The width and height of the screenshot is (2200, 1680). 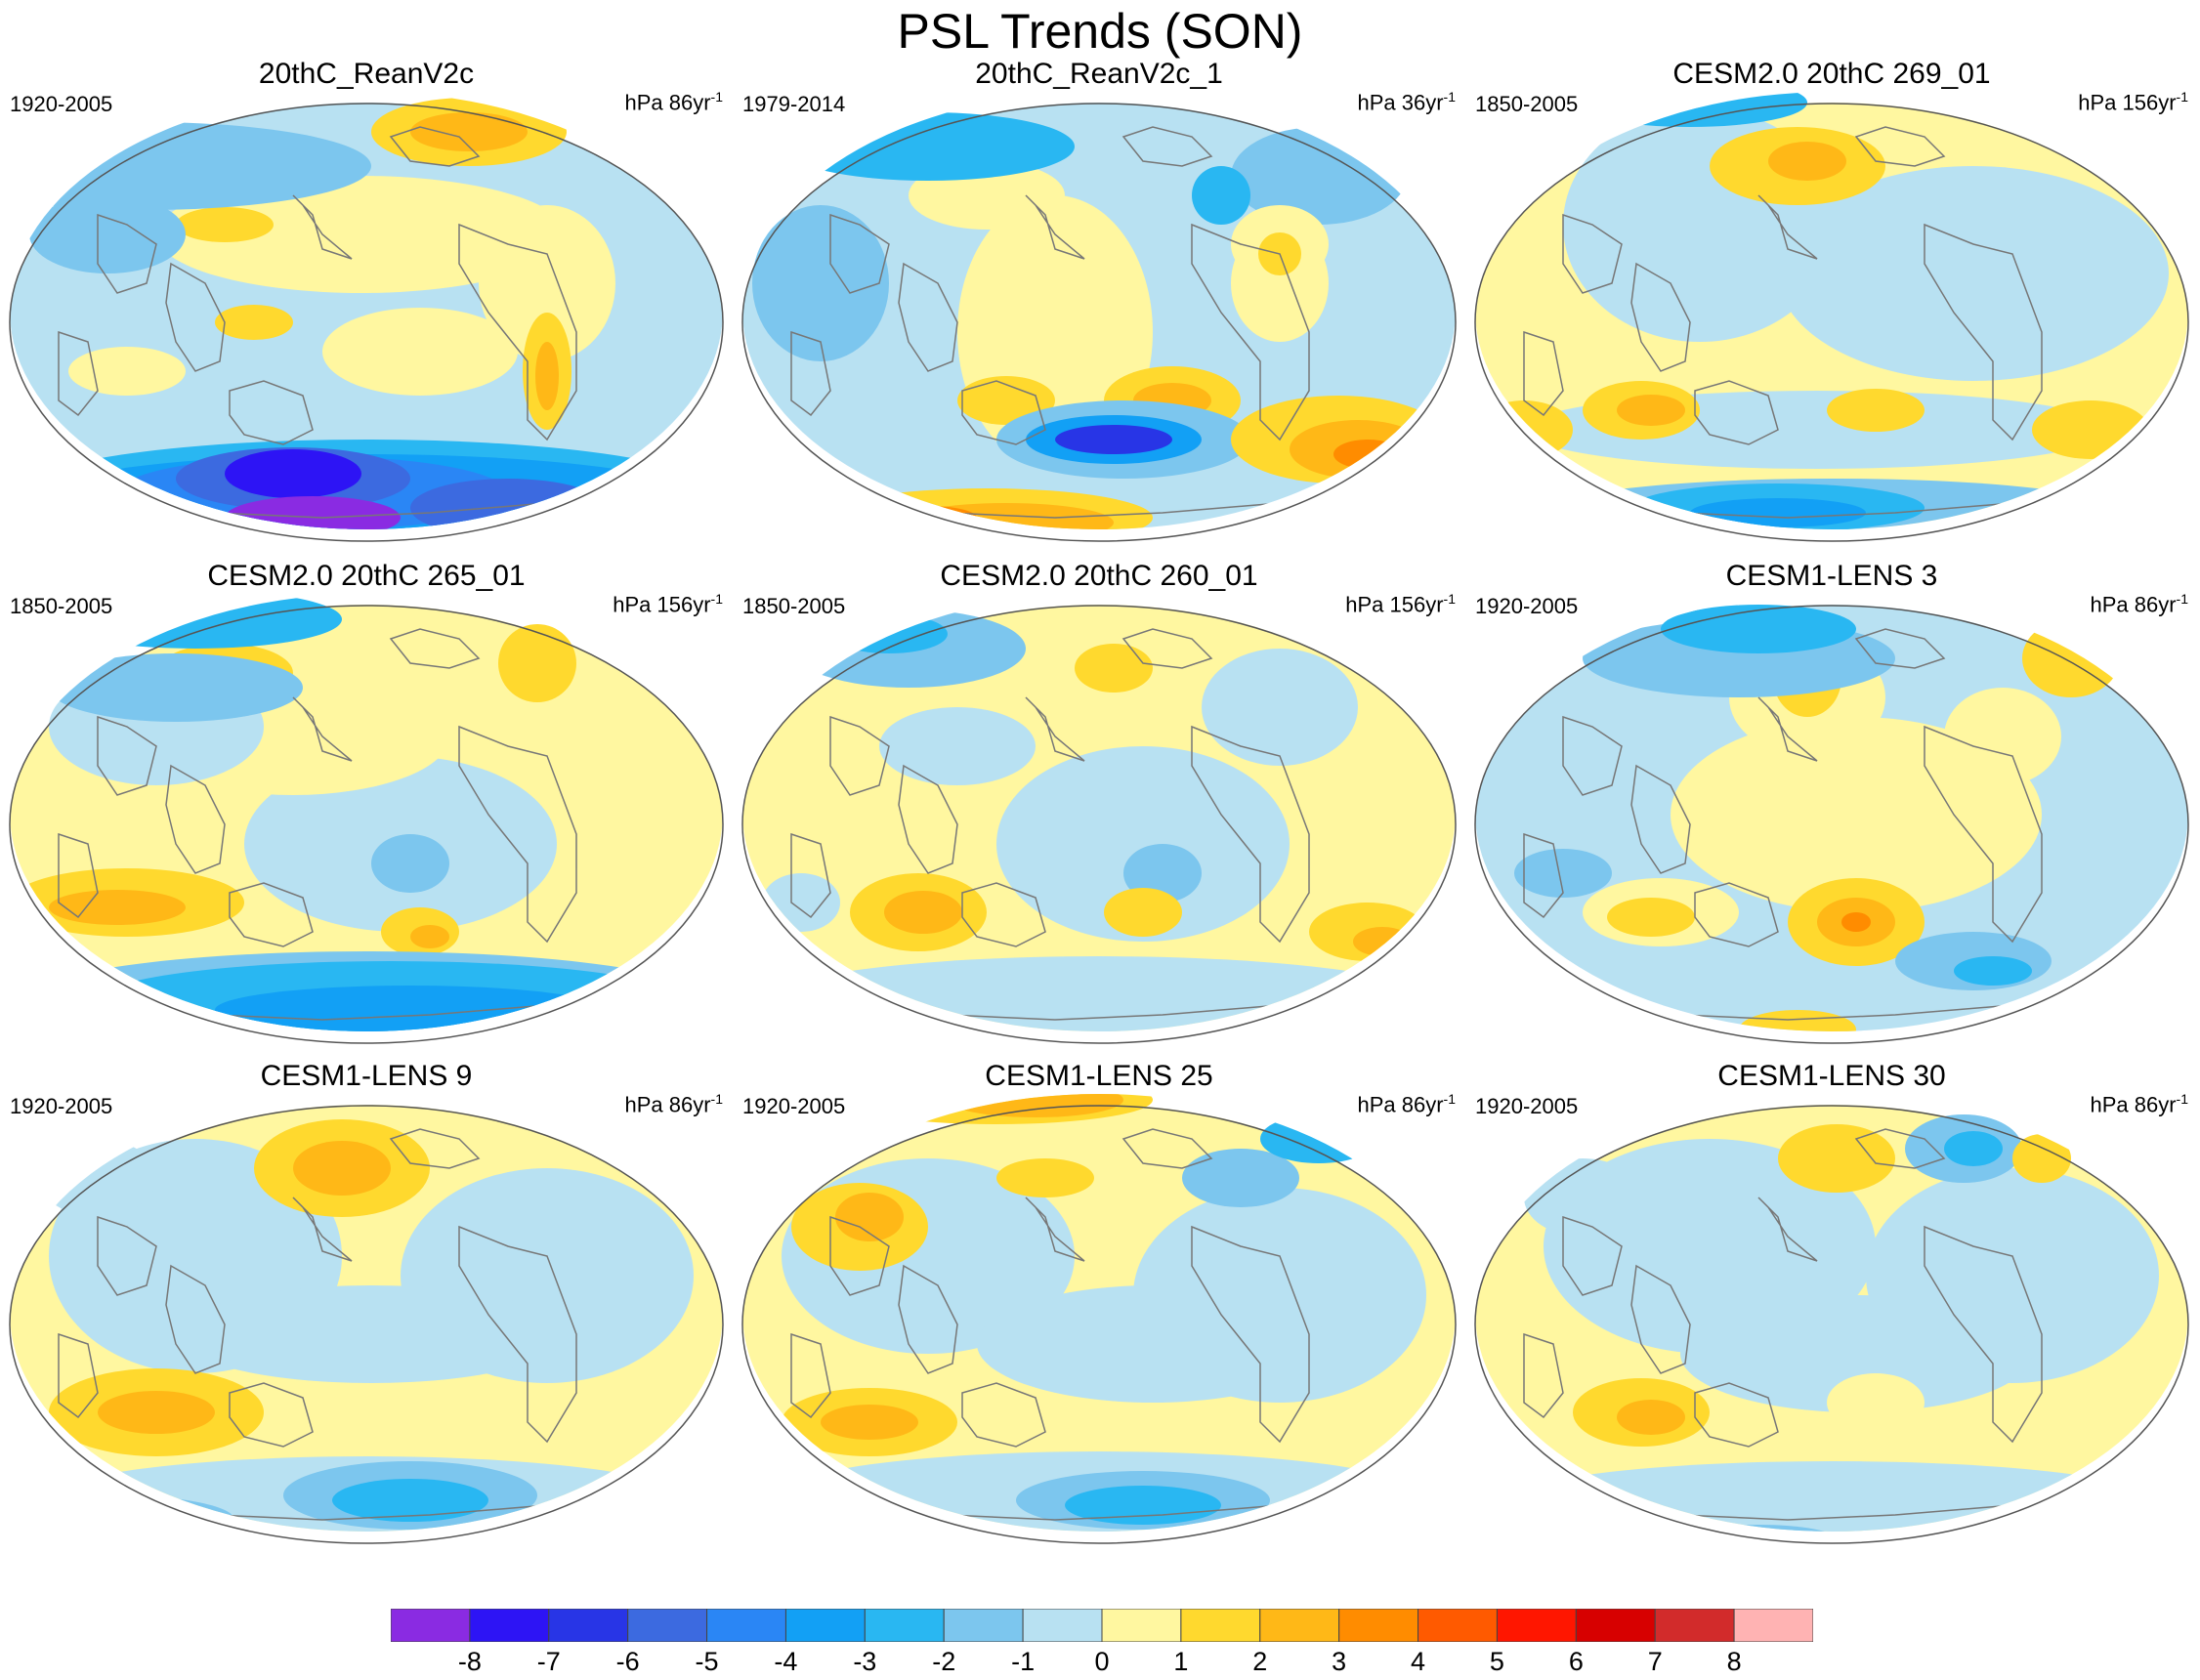 I want to click on colorbar-tick-label: 1, so click(x=1181, y=1661).